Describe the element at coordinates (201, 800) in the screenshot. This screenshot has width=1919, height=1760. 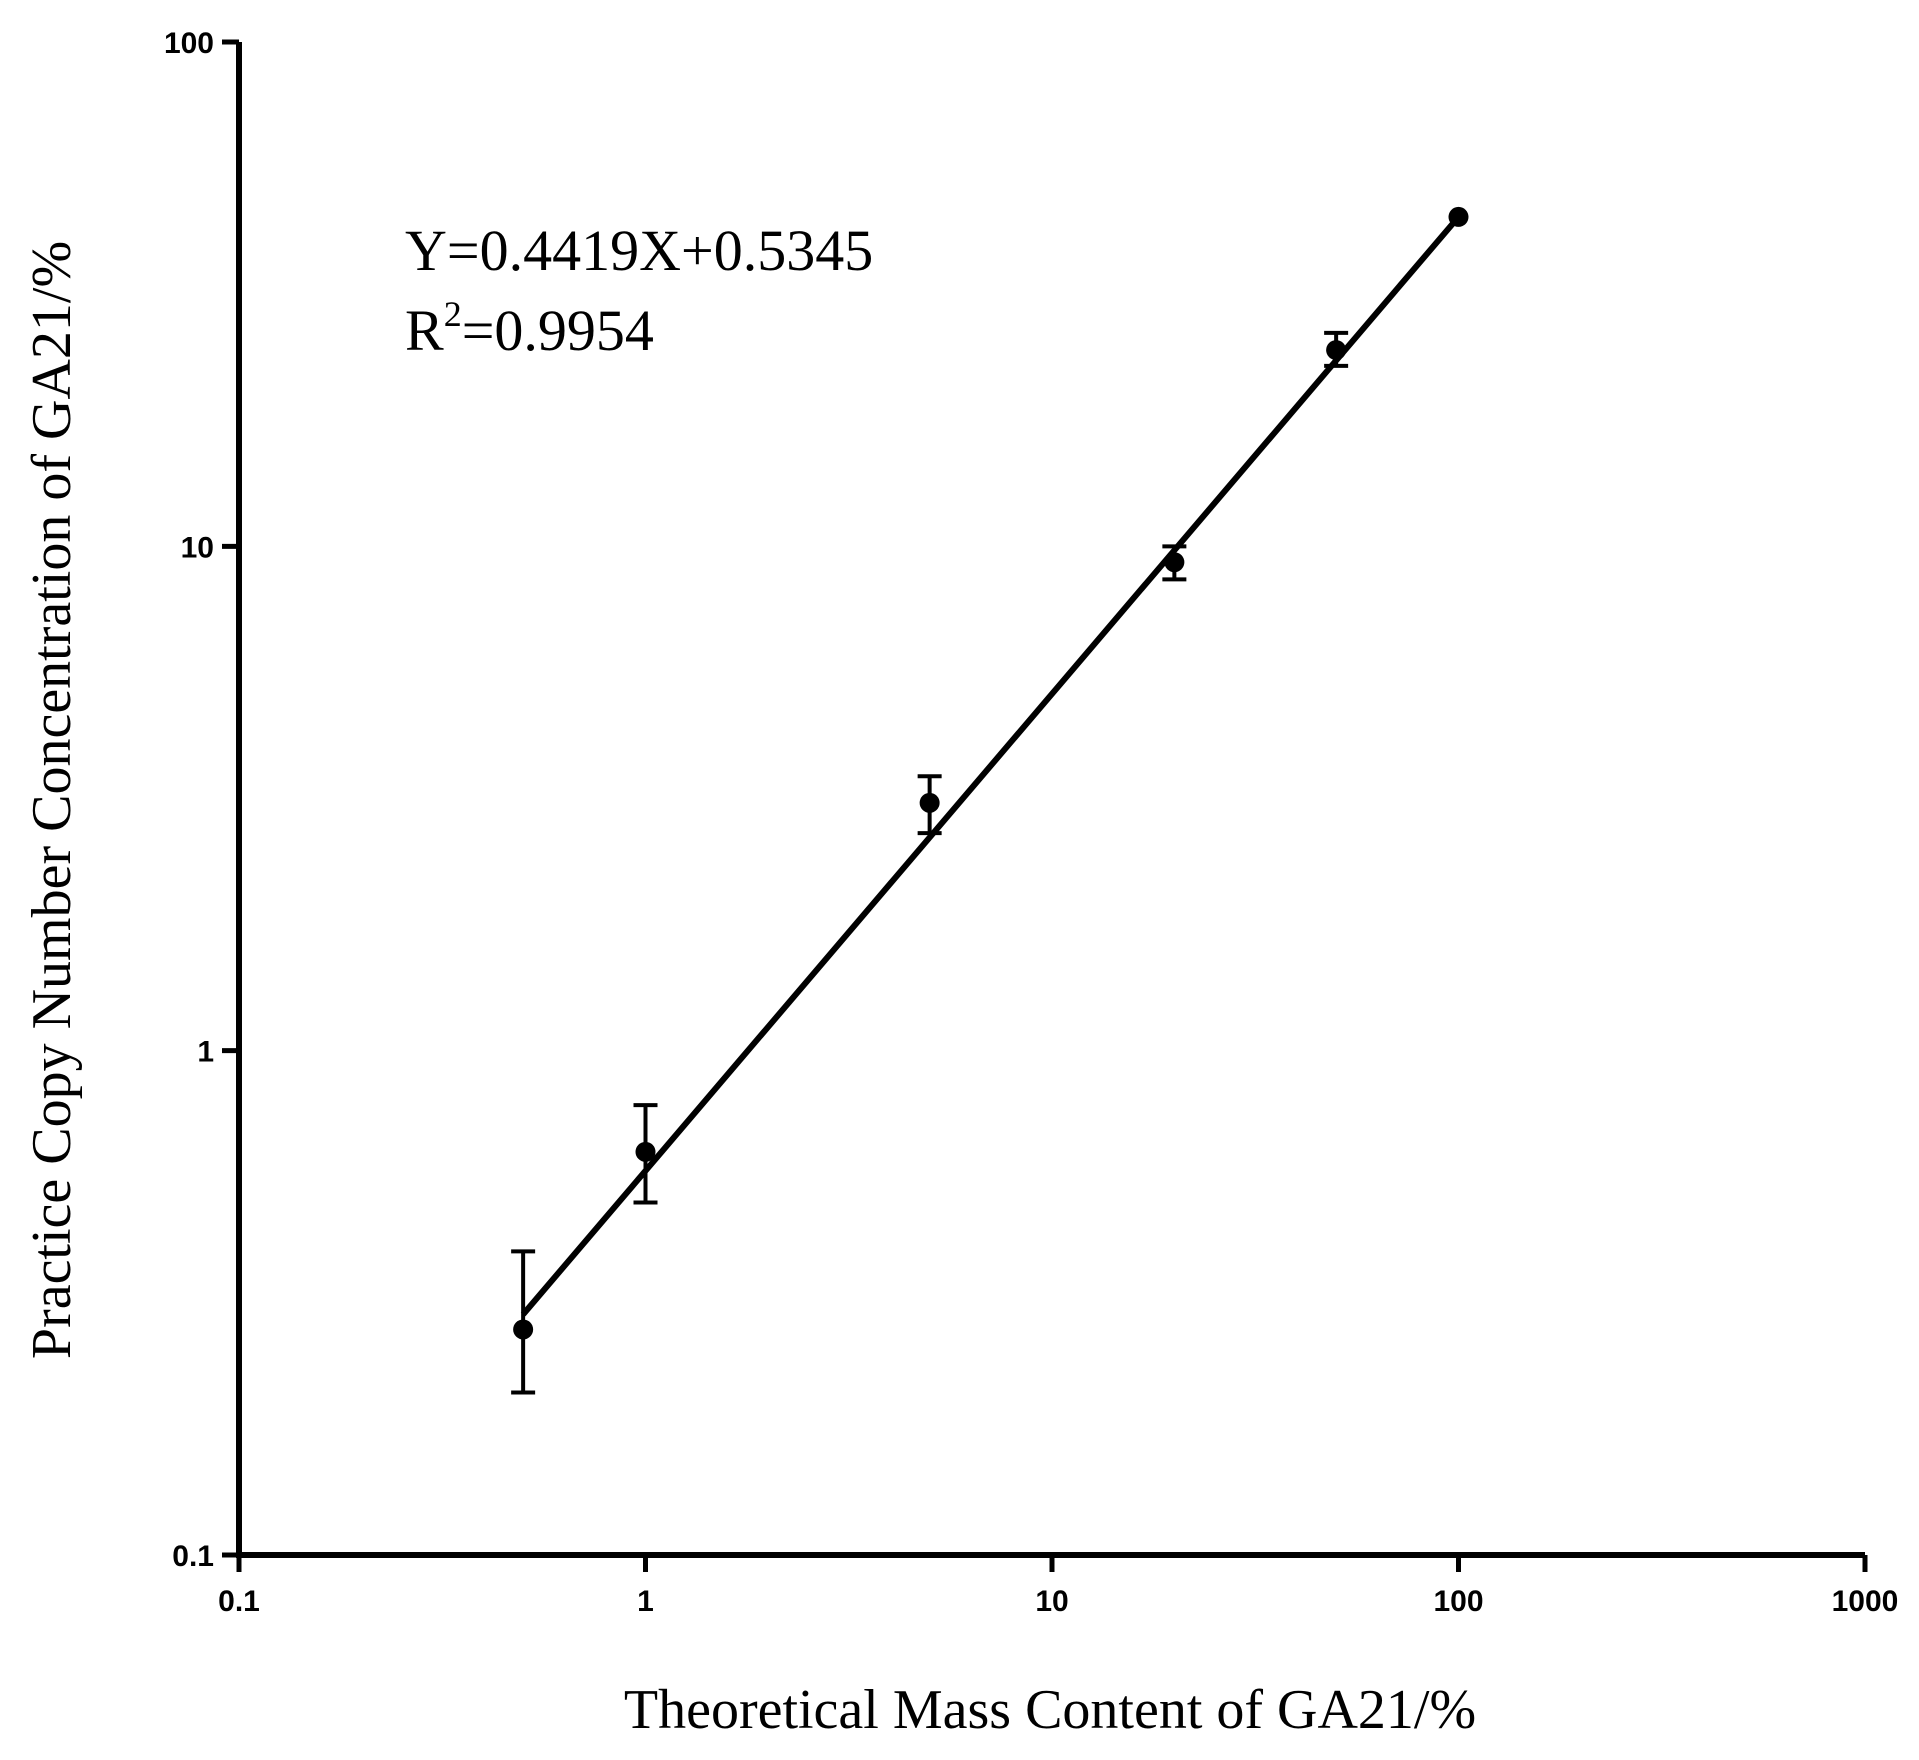
I see `y-ticks: 0.1 1 10 100` at that location.